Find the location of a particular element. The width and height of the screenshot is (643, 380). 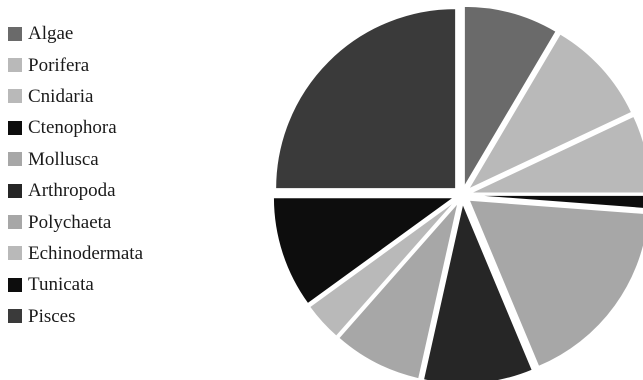

legend-label: Ctenophora is located at coordinates (72, 128).